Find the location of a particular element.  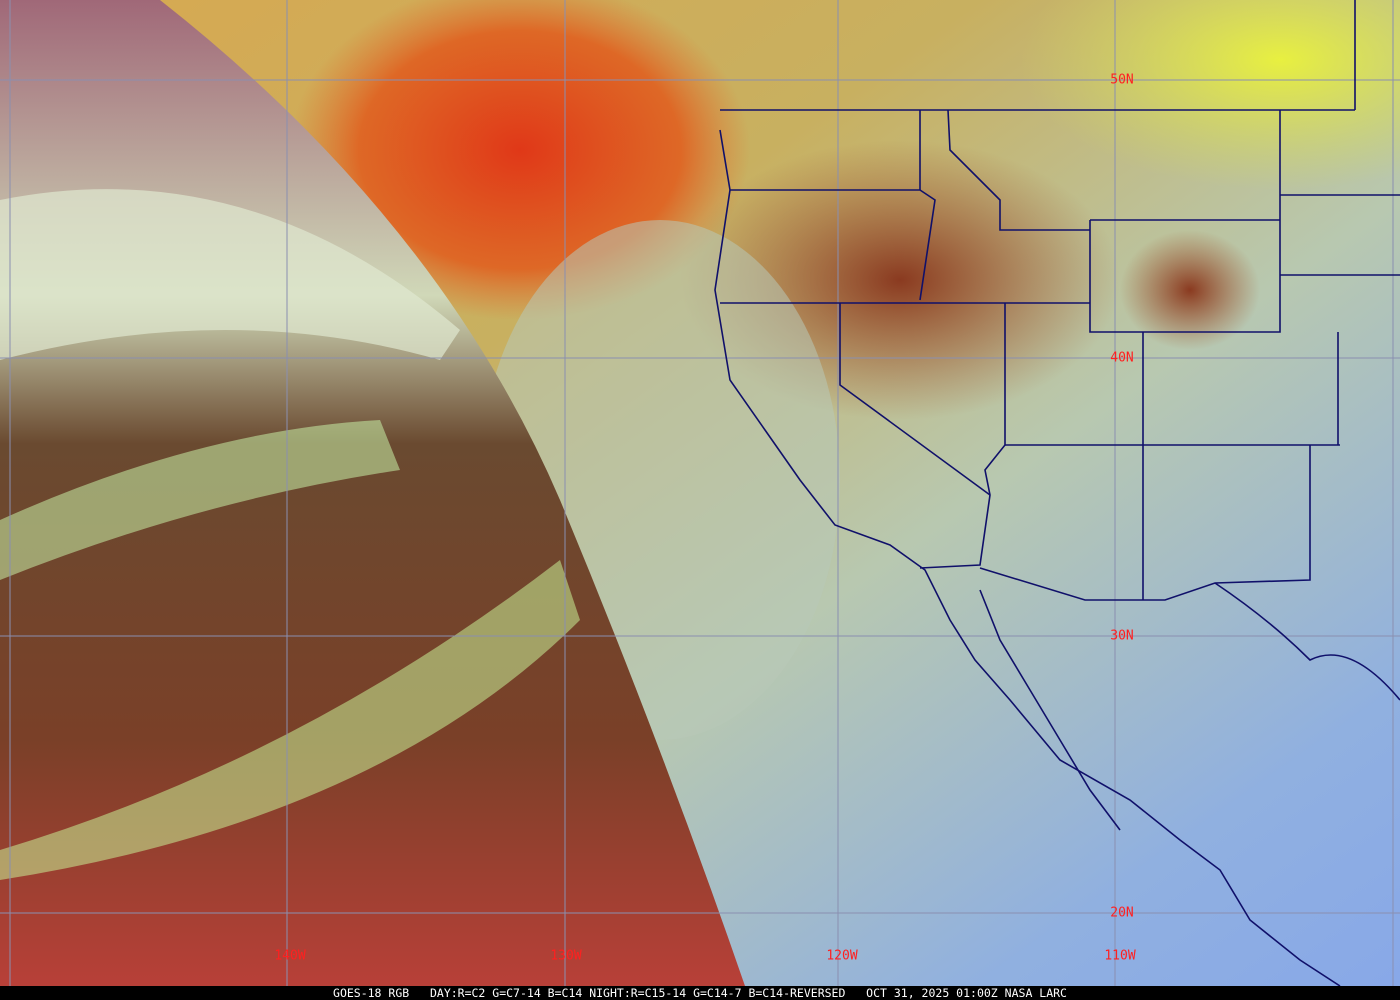

longitude-label-140w: 140W is located at coordinates (290, 956).